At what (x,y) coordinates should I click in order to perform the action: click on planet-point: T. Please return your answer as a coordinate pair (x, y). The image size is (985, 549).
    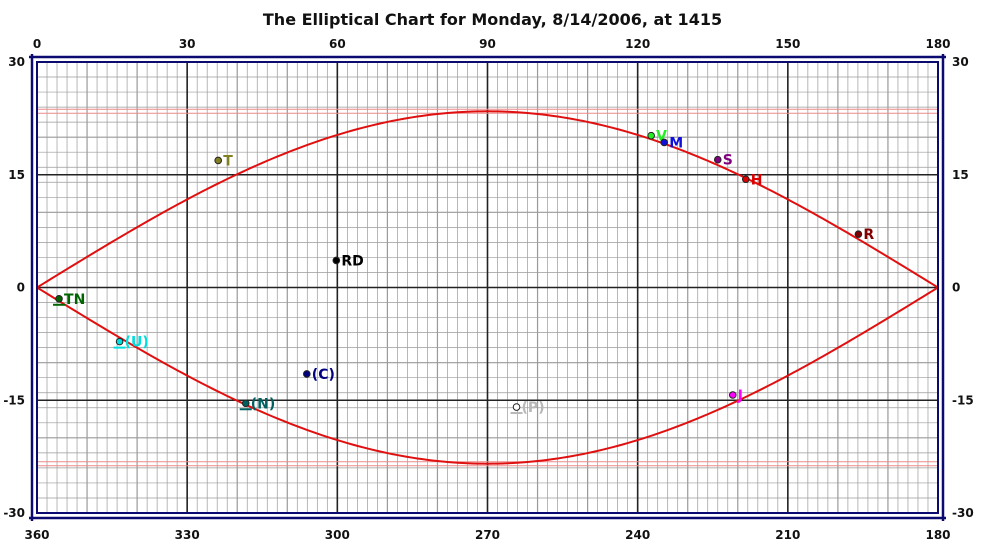
    Looking at the image, I should click on (223, 161).